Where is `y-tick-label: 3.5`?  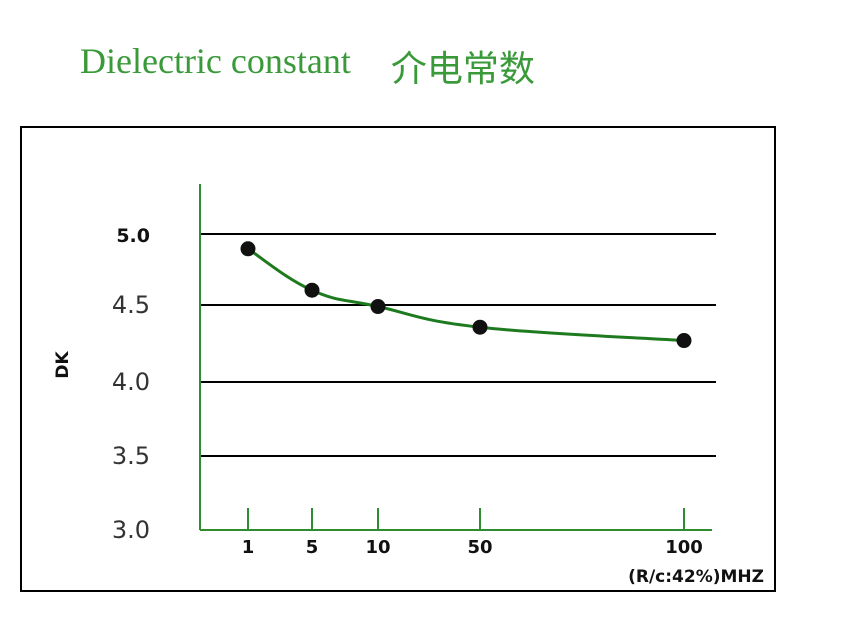 y-tick-label: 3.5 is located at coordinates (131, 456).